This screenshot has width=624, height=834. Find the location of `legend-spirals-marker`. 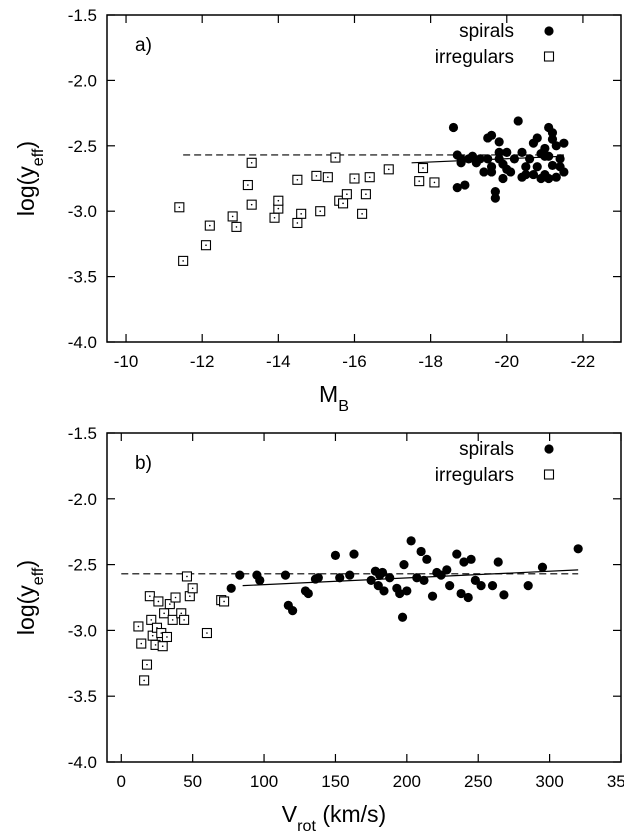

legend-spirals-marker is located at coordinates (549, 31).